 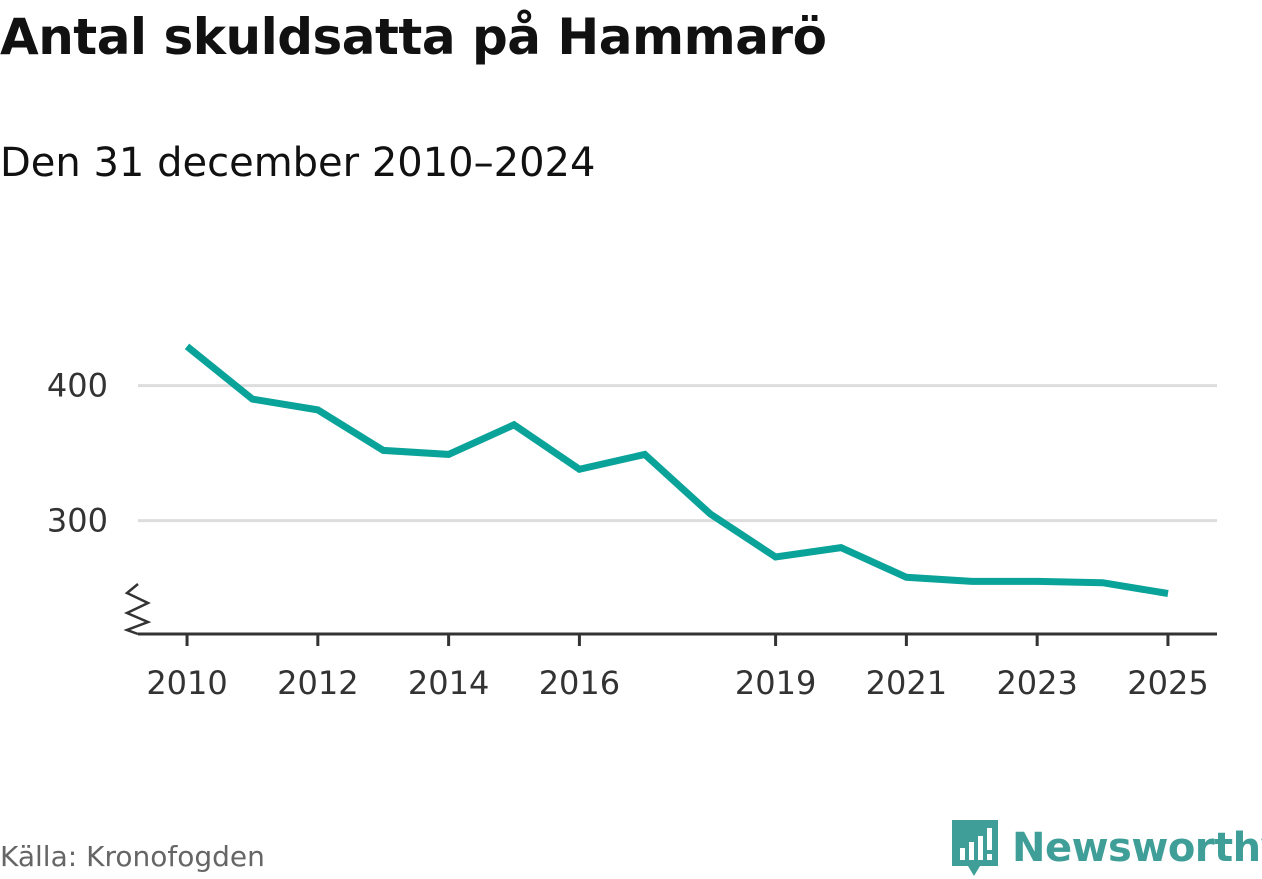 I want to click on x-tick-label-2012: 2012, so click(x=317, y=683).